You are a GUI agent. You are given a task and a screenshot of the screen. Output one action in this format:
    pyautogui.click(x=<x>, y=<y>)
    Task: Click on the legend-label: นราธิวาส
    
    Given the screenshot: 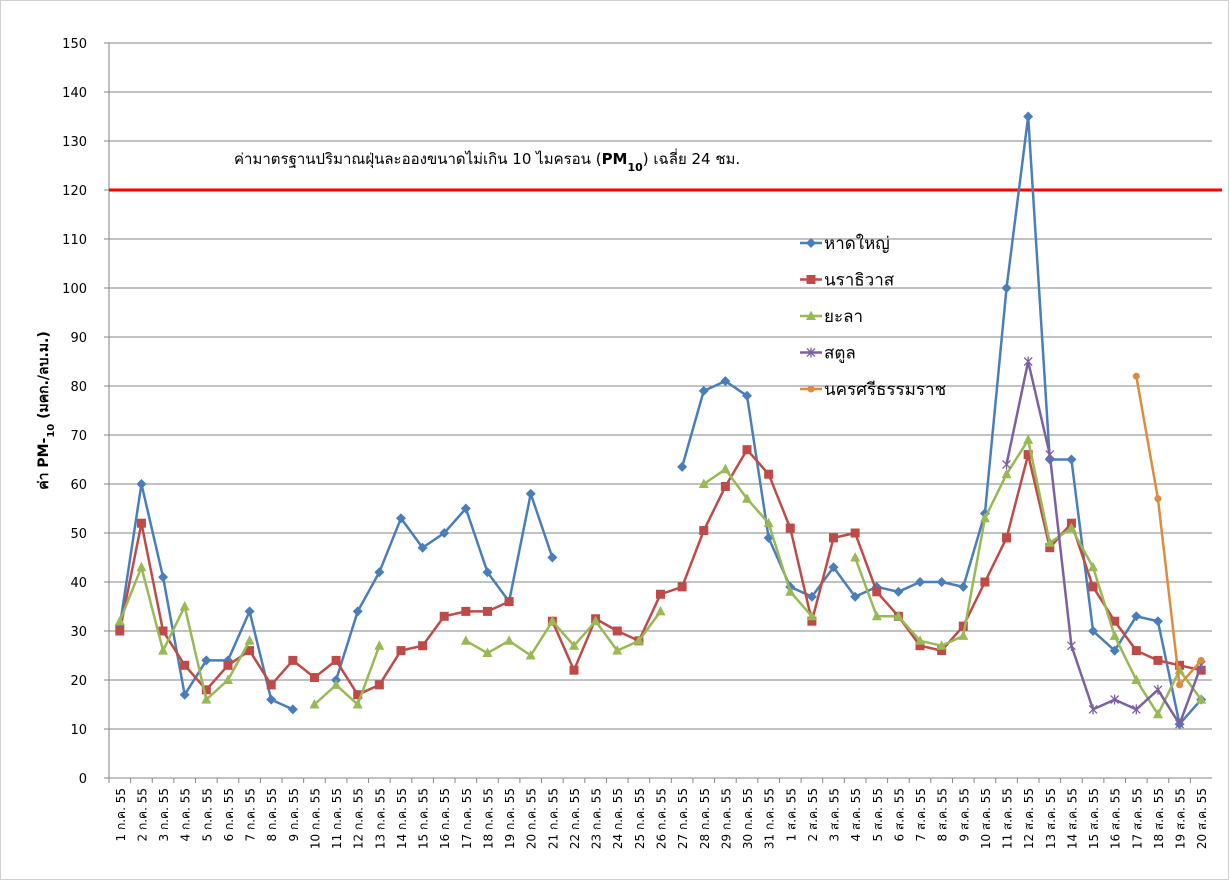 What is the action you would take?
    pyautogui.click(x=859, y=281)
    